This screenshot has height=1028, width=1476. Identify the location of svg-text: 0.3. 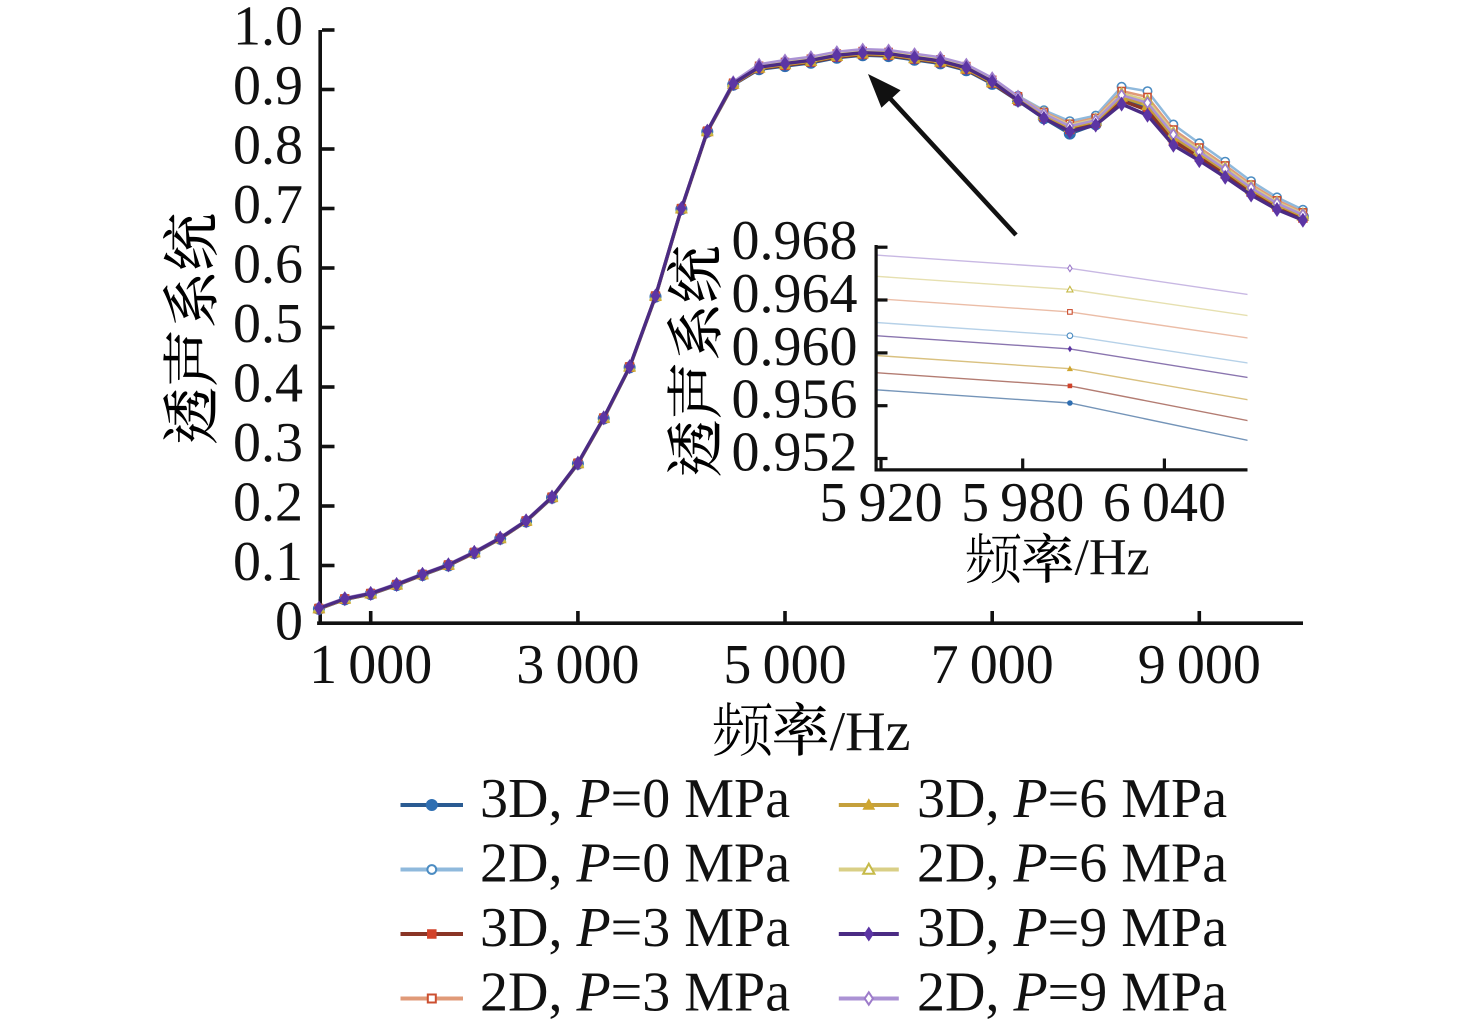
(268, 443).